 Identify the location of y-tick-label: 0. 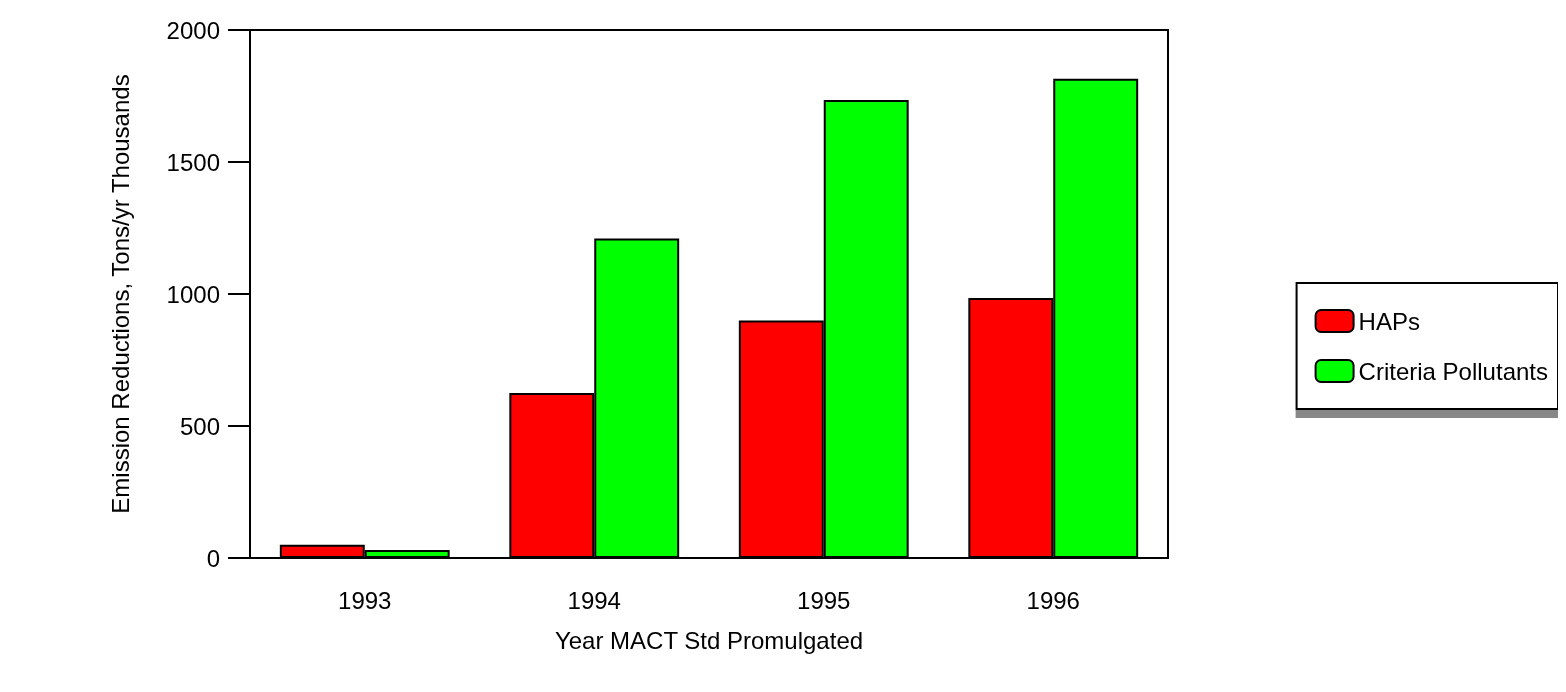
(213, 558).